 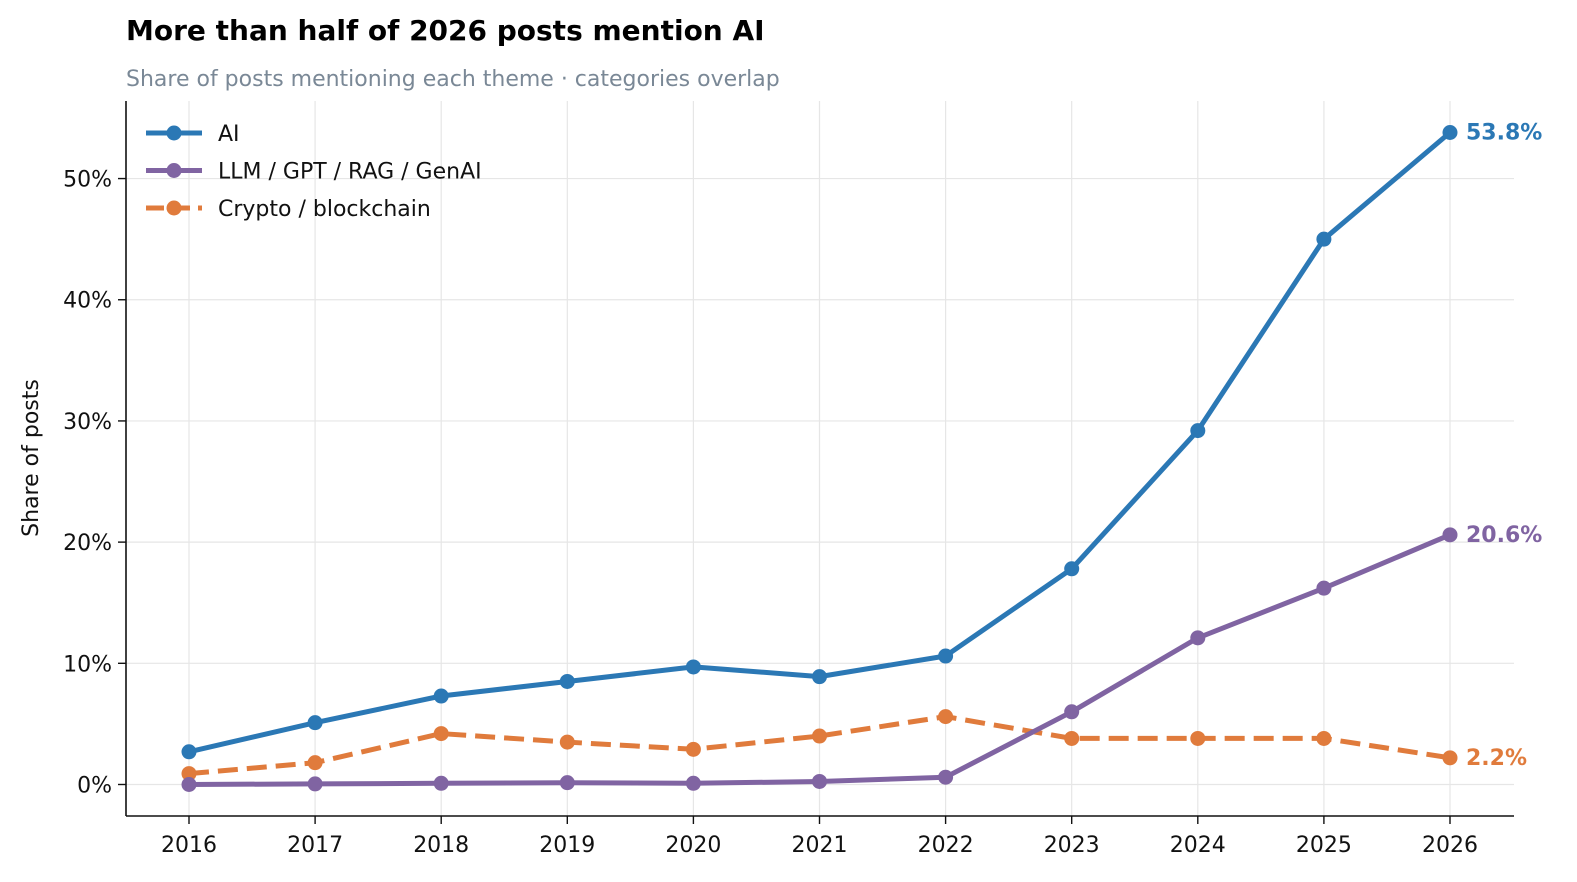 I want to click on legend-label: LLM / GPT / RAG / GenAI, so click(x=350, y=172).